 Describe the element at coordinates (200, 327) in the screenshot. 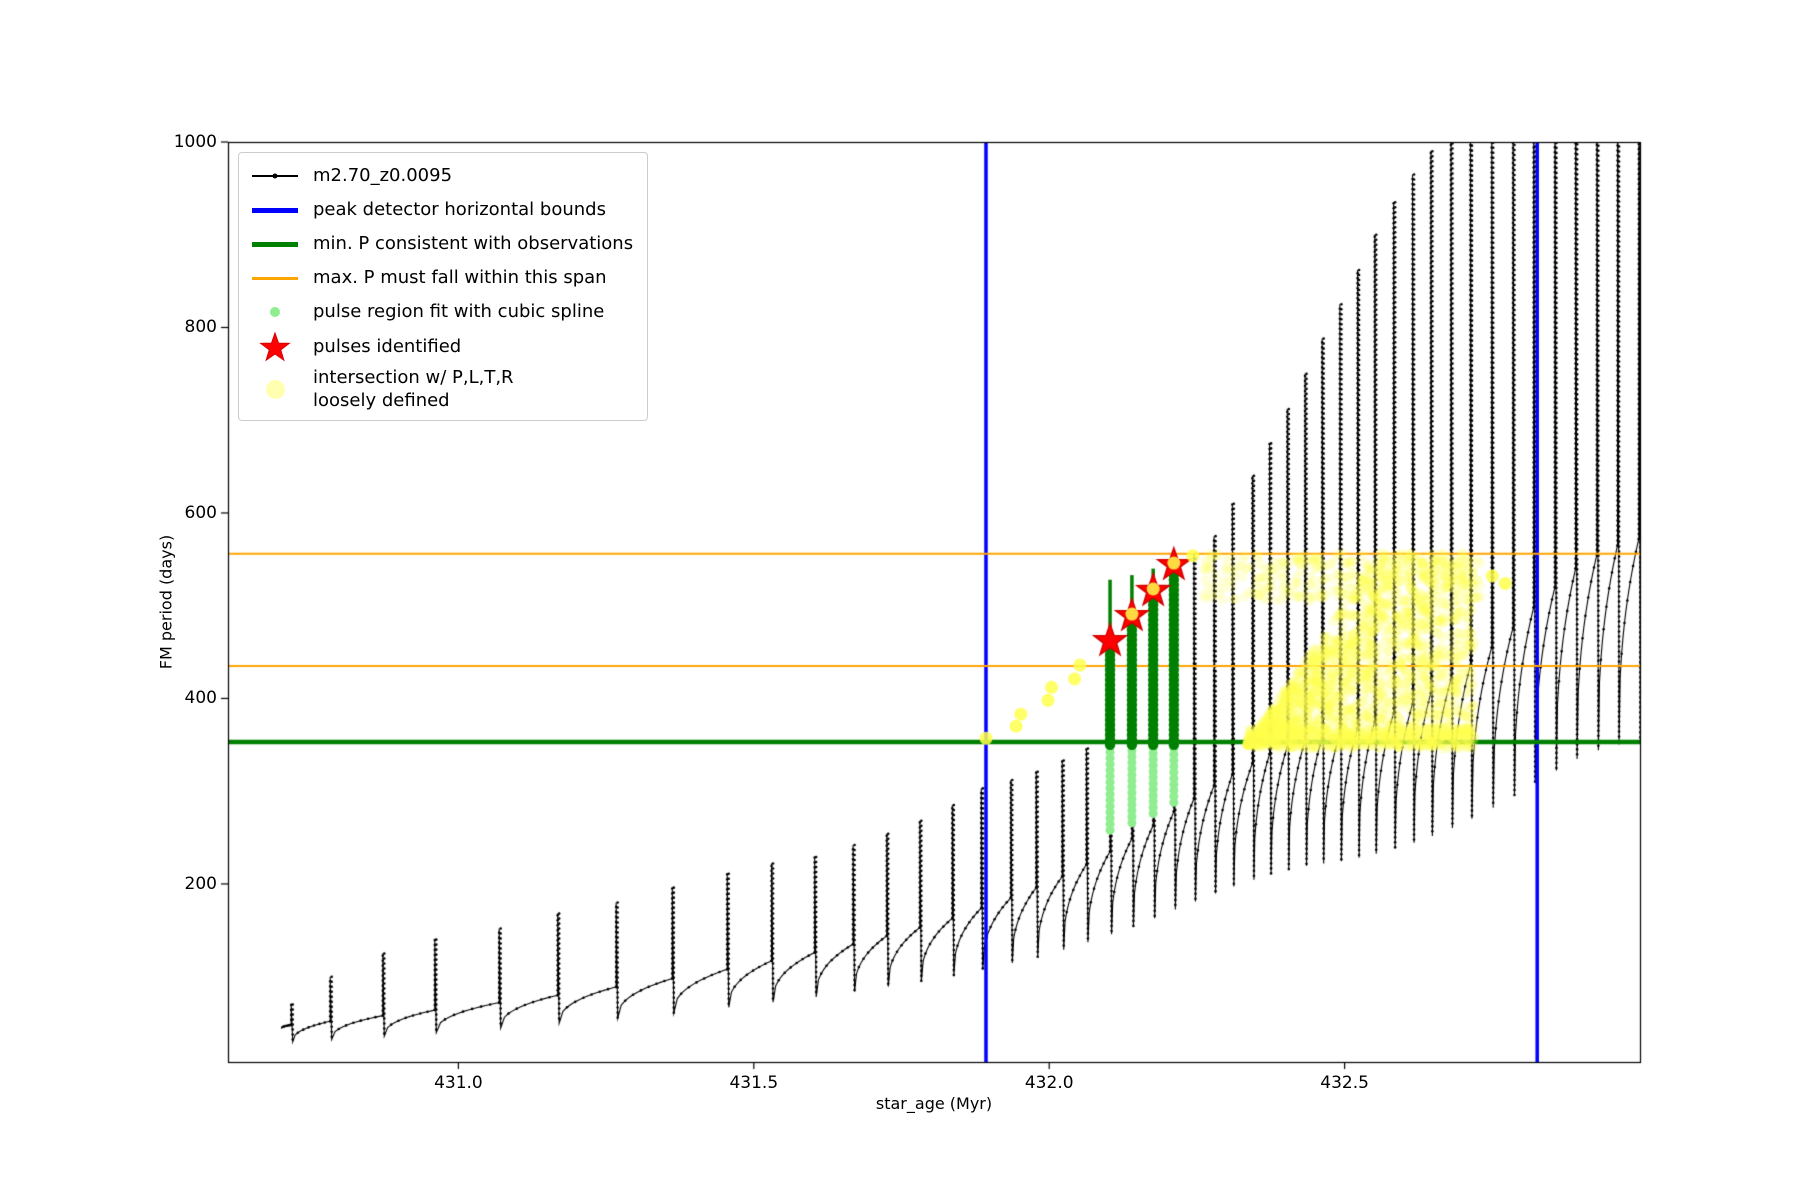

I see `y-tick-label: 800` at that location.